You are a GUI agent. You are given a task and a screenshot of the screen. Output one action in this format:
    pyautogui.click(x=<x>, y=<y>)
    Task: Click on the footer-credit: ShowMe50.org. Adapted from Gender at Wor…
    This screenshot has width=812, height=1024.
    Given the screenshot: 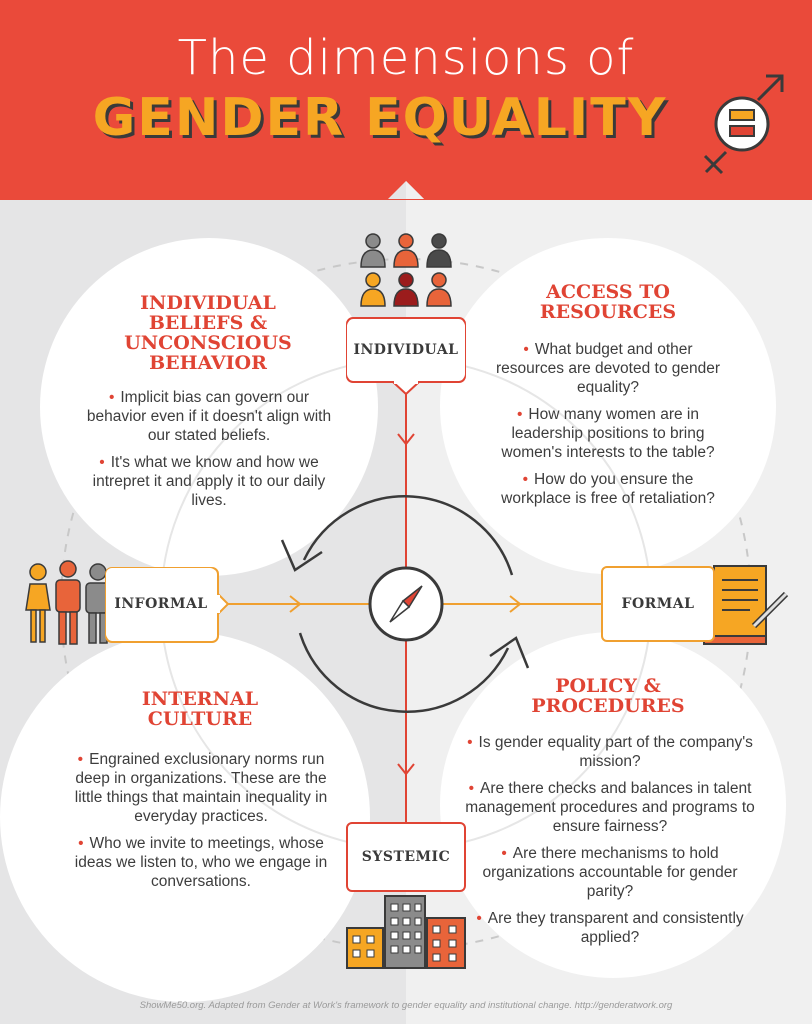 What is the action you would take?
    pyautogui.click(x=406, y=1005)
    